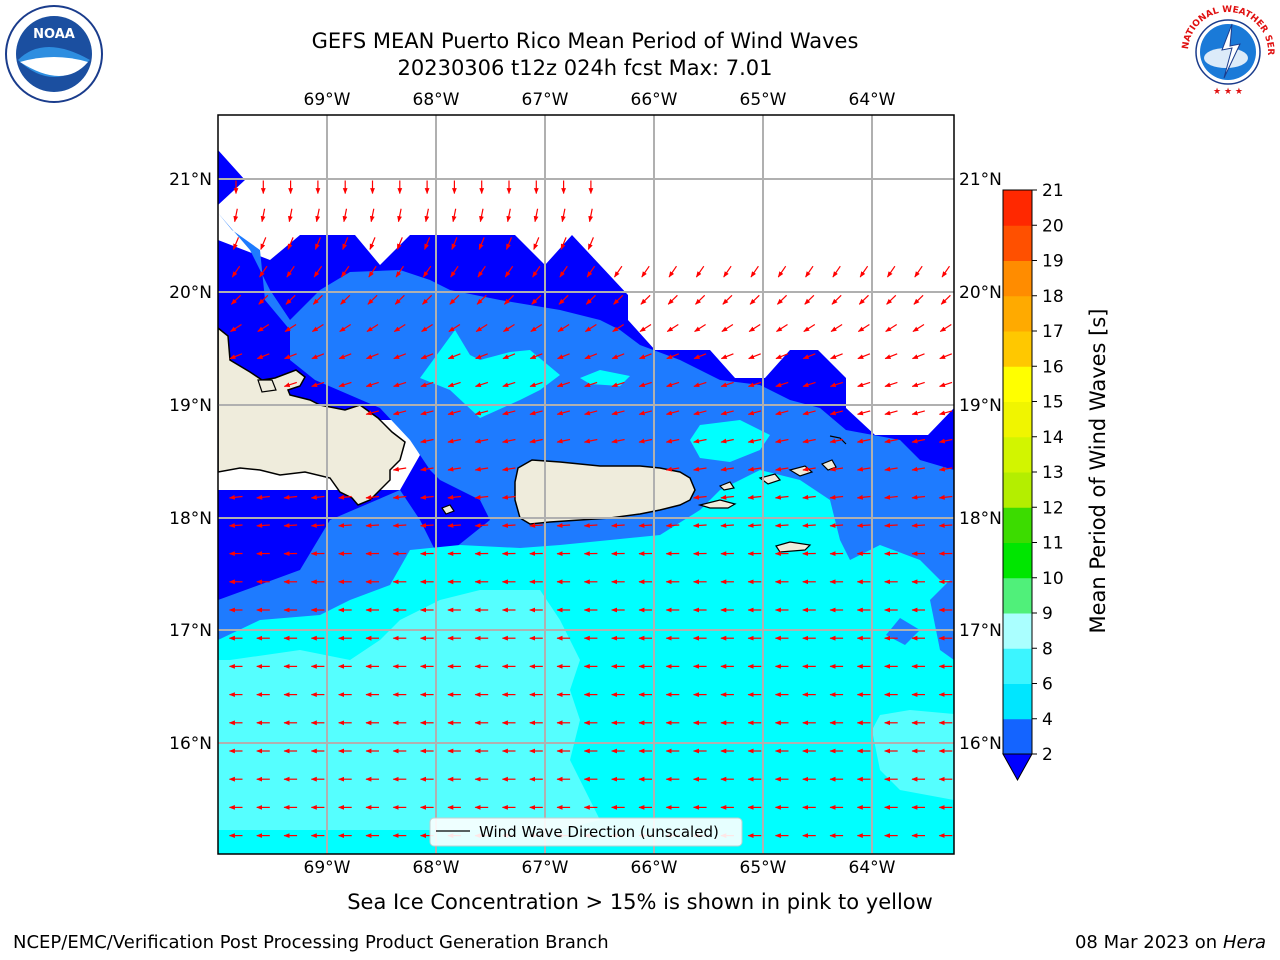 The height and width of the screenshot is (960, 1280). Describe the element at coordinates (1098, 471) in the screenshot. I see `colorbar-label: Mean Period of Wind Waves [s]` at that location.